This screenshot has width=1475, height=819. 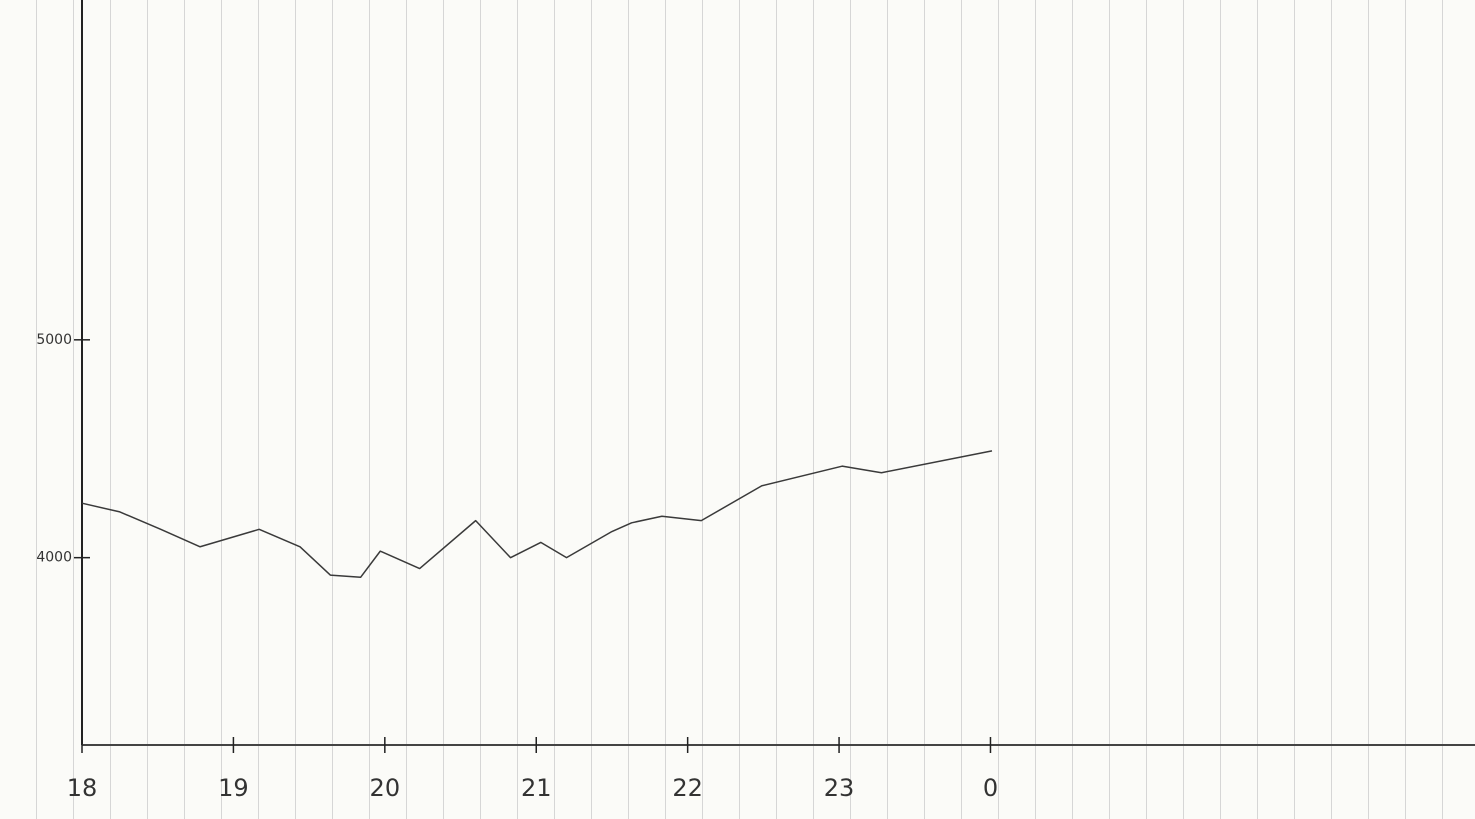 I want to click on data-line, so click(x=537, y=514).